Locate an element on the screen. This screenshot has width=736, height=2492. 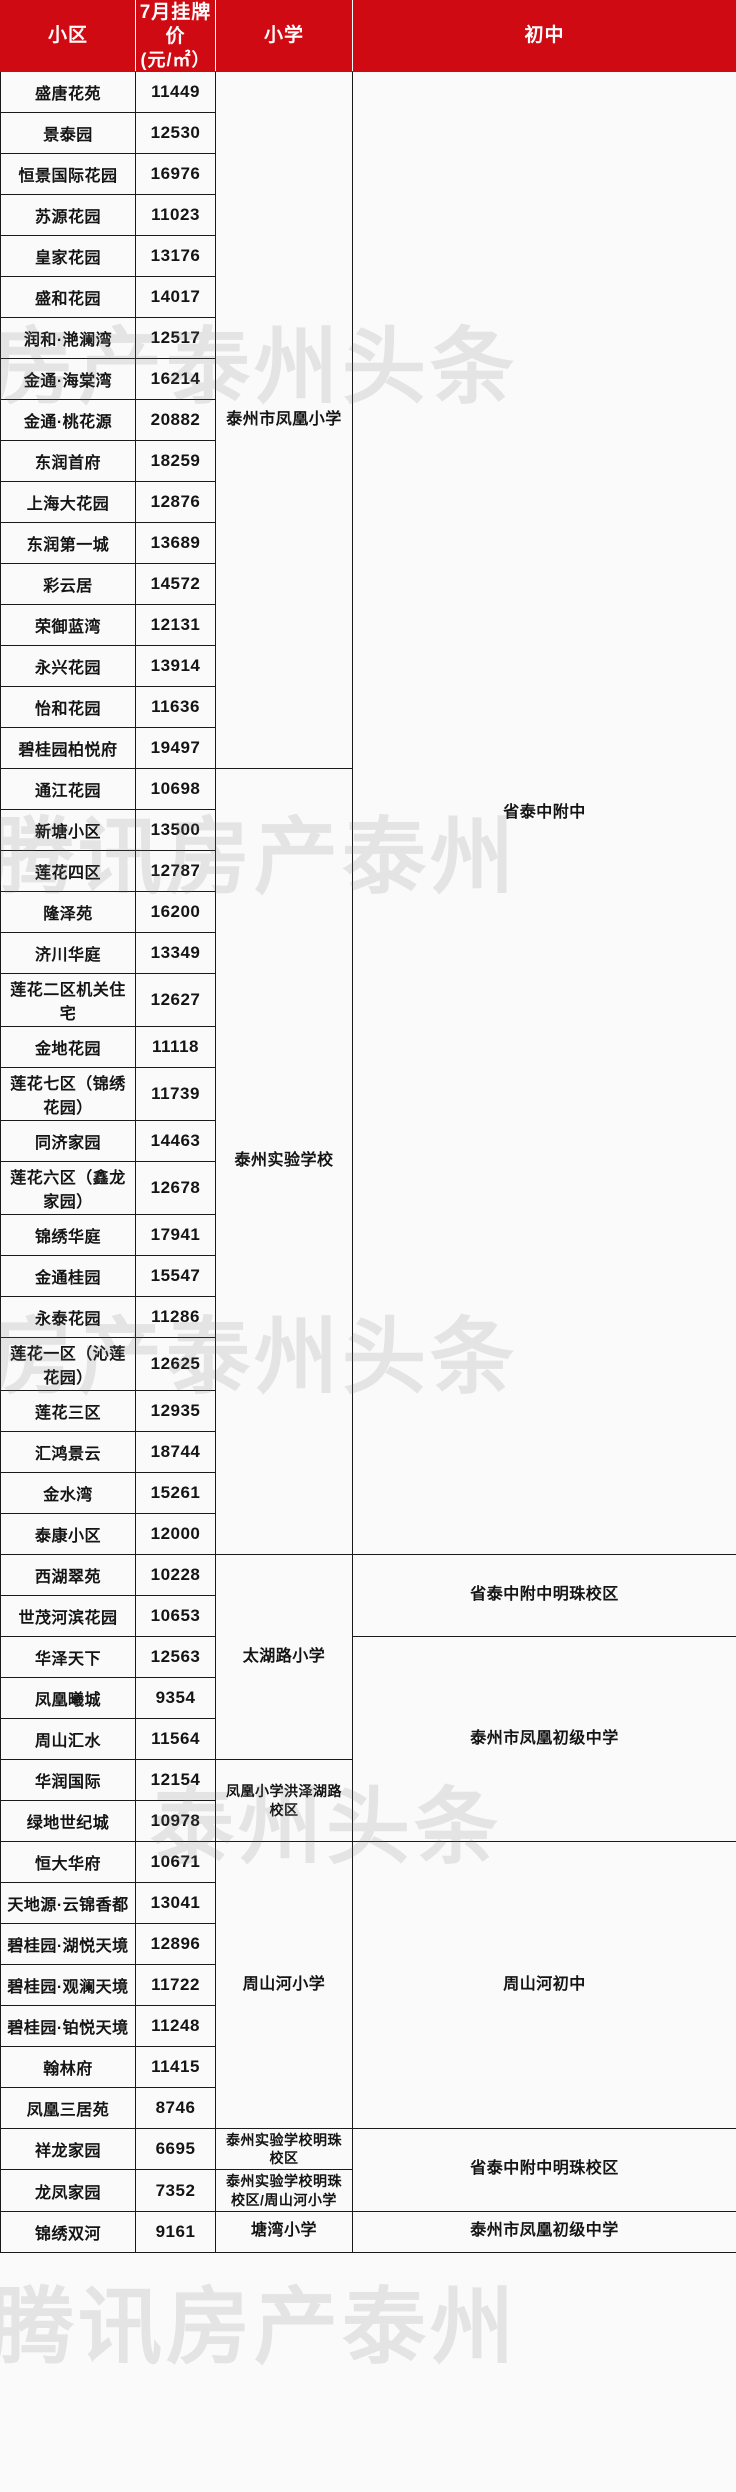
community-name-cell: 锦绣华庭 is located at coordinates (68, 1235).